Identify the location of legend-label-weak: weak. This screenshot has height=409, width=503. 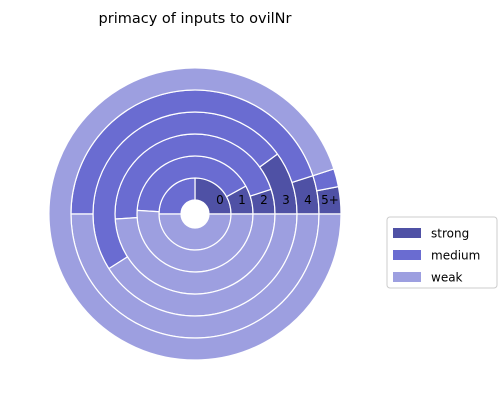
(447, 278).